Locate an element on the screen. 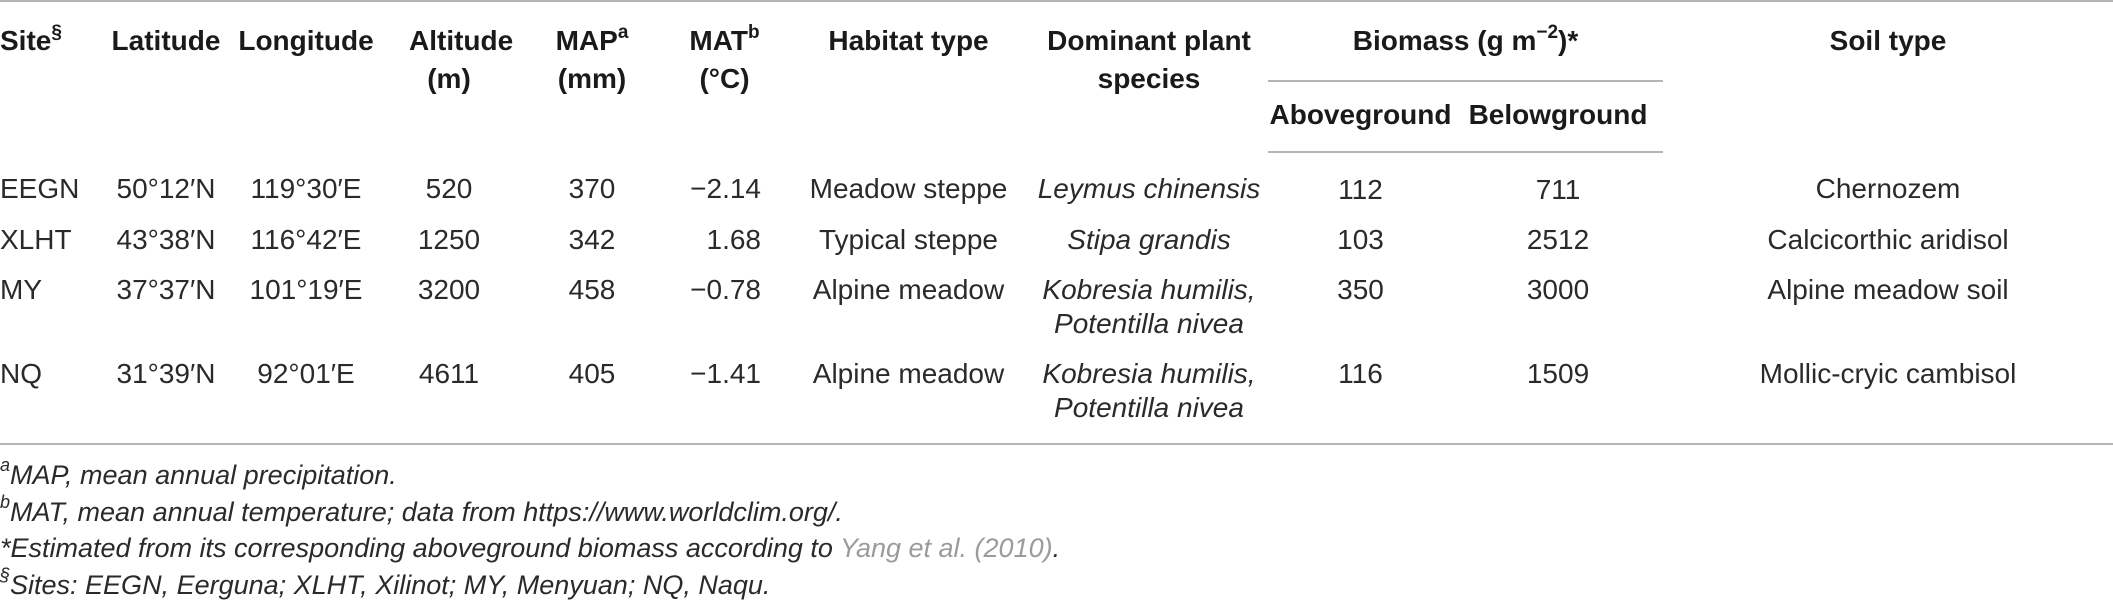 This screenshot has height=611, width=2113. cell-dominant-species: Leymus chinensis is located at coordinates (1149, 188).